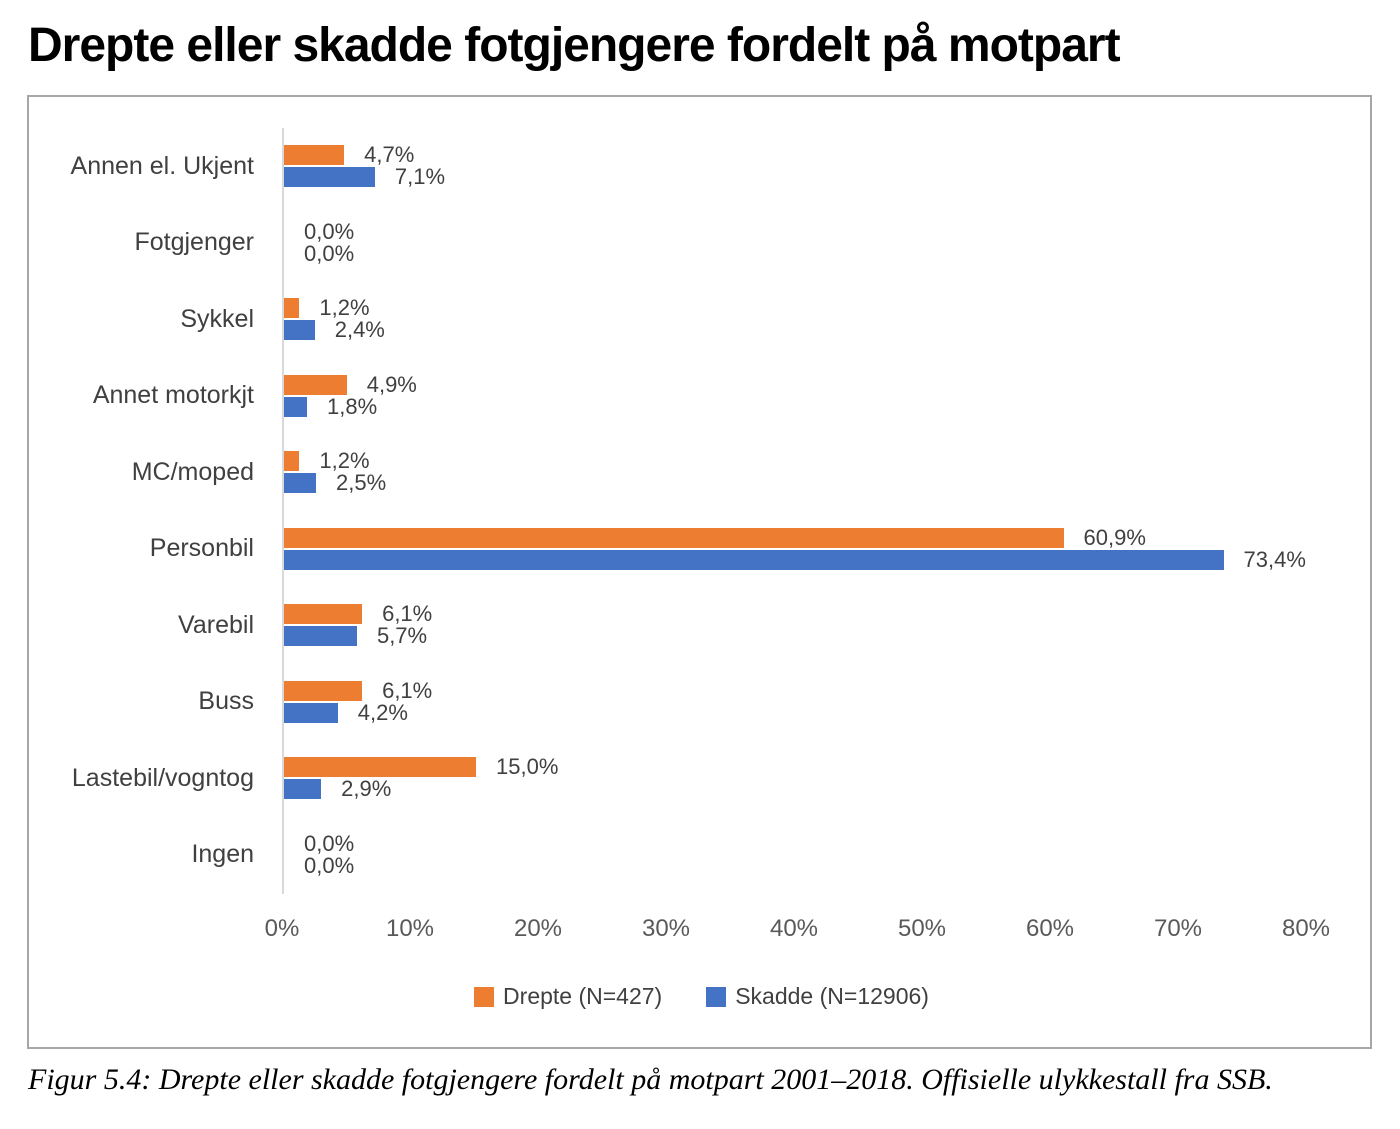 The width and height of the screenshot is (1400, 1129). Describe the element at coordinates (922, 928) in the screenshot. I see `x-tick-label: 50%` at that location.